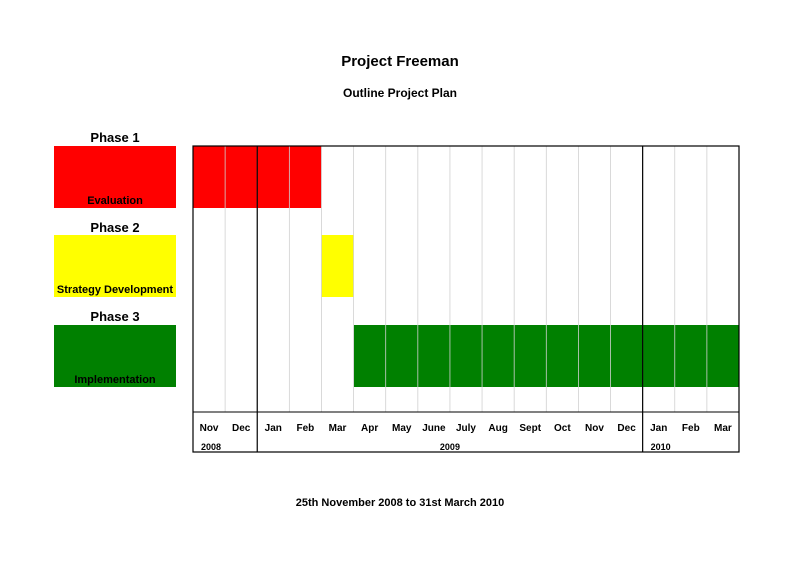 Image resolution: width=800 pixels, height=565 pixels. What do you see at coordinates (400, 503) in the screenshot?
I see `date-range-footer: 25th November 2008 to 31st March 2010` at bounding box center [400, 503].